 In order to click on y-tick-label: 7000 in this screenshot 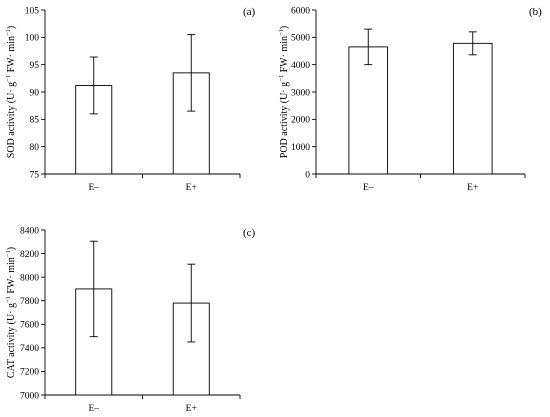, I will do `click(29, 396)`.